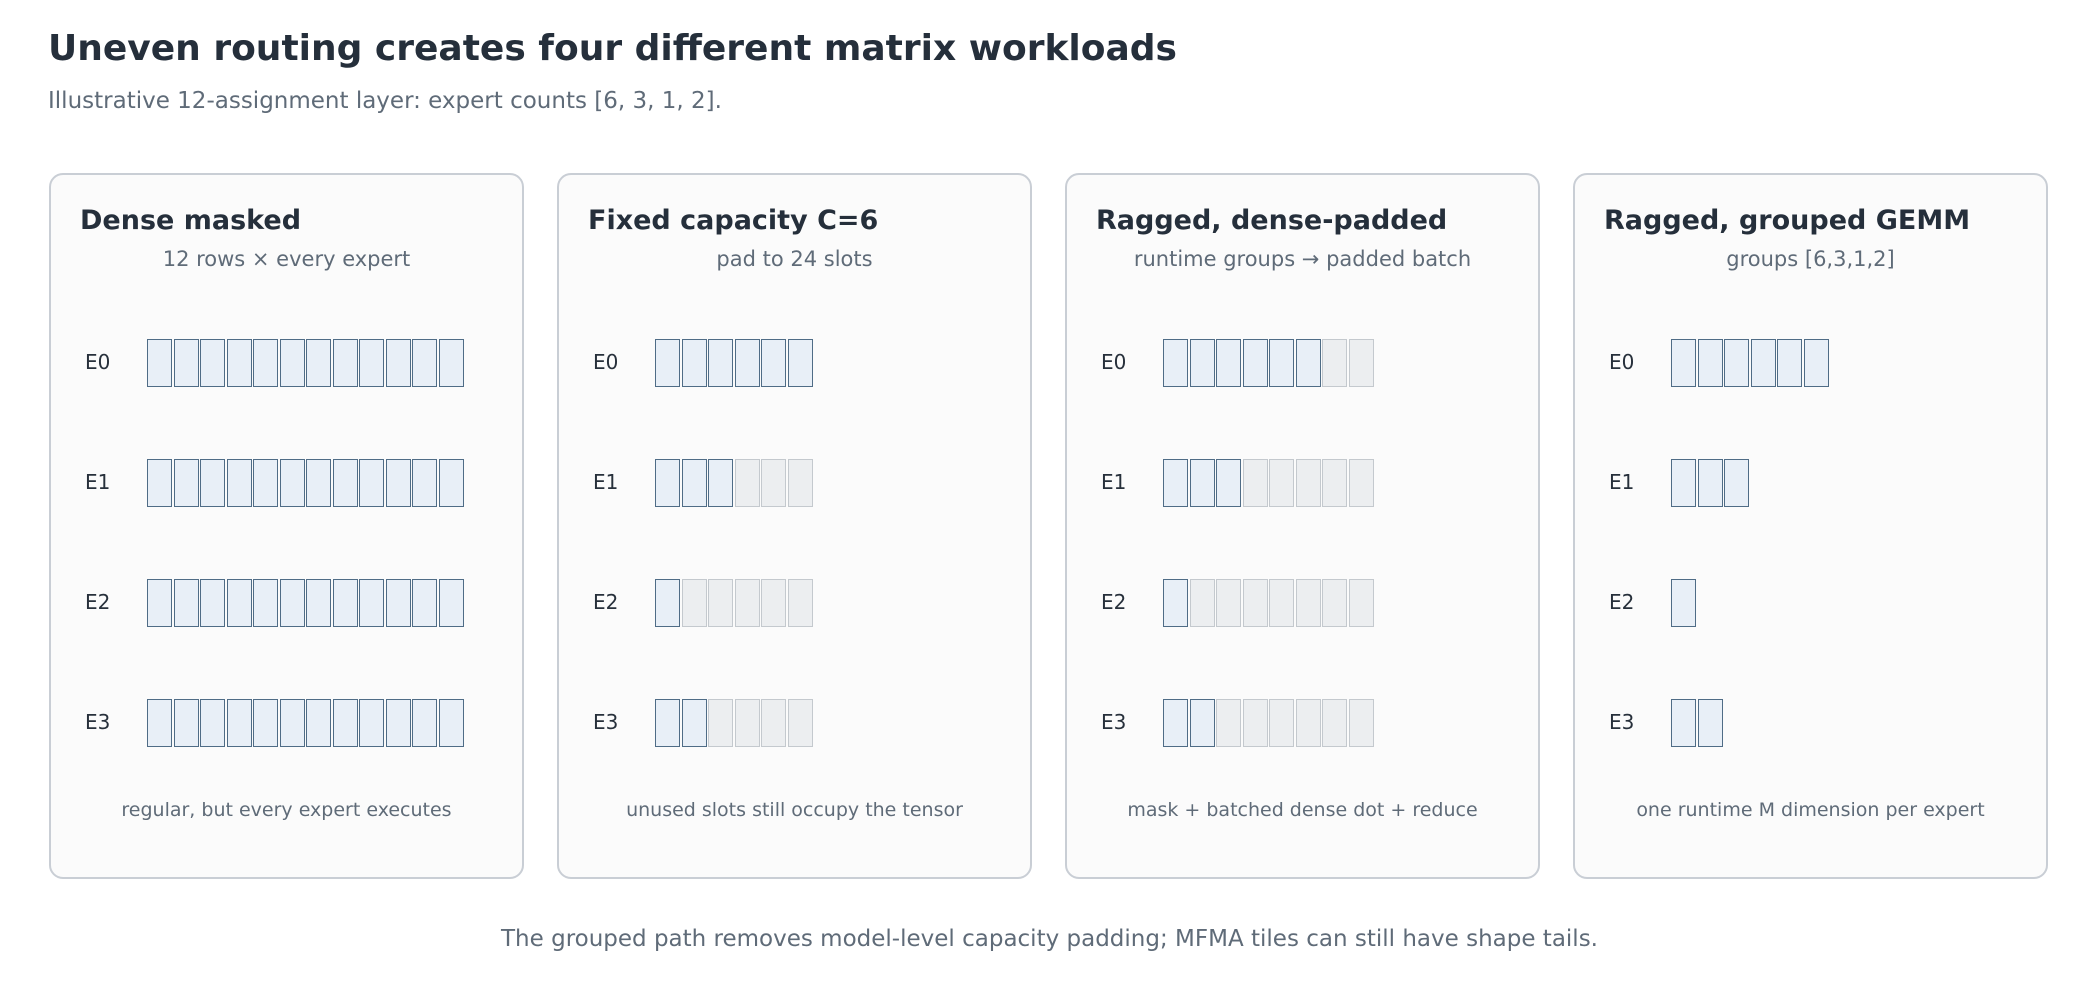  Describe the element at coordinates (1787, 220) in the screenshot. I see `panel-title: Ragged, grouped GEMM` at that location.